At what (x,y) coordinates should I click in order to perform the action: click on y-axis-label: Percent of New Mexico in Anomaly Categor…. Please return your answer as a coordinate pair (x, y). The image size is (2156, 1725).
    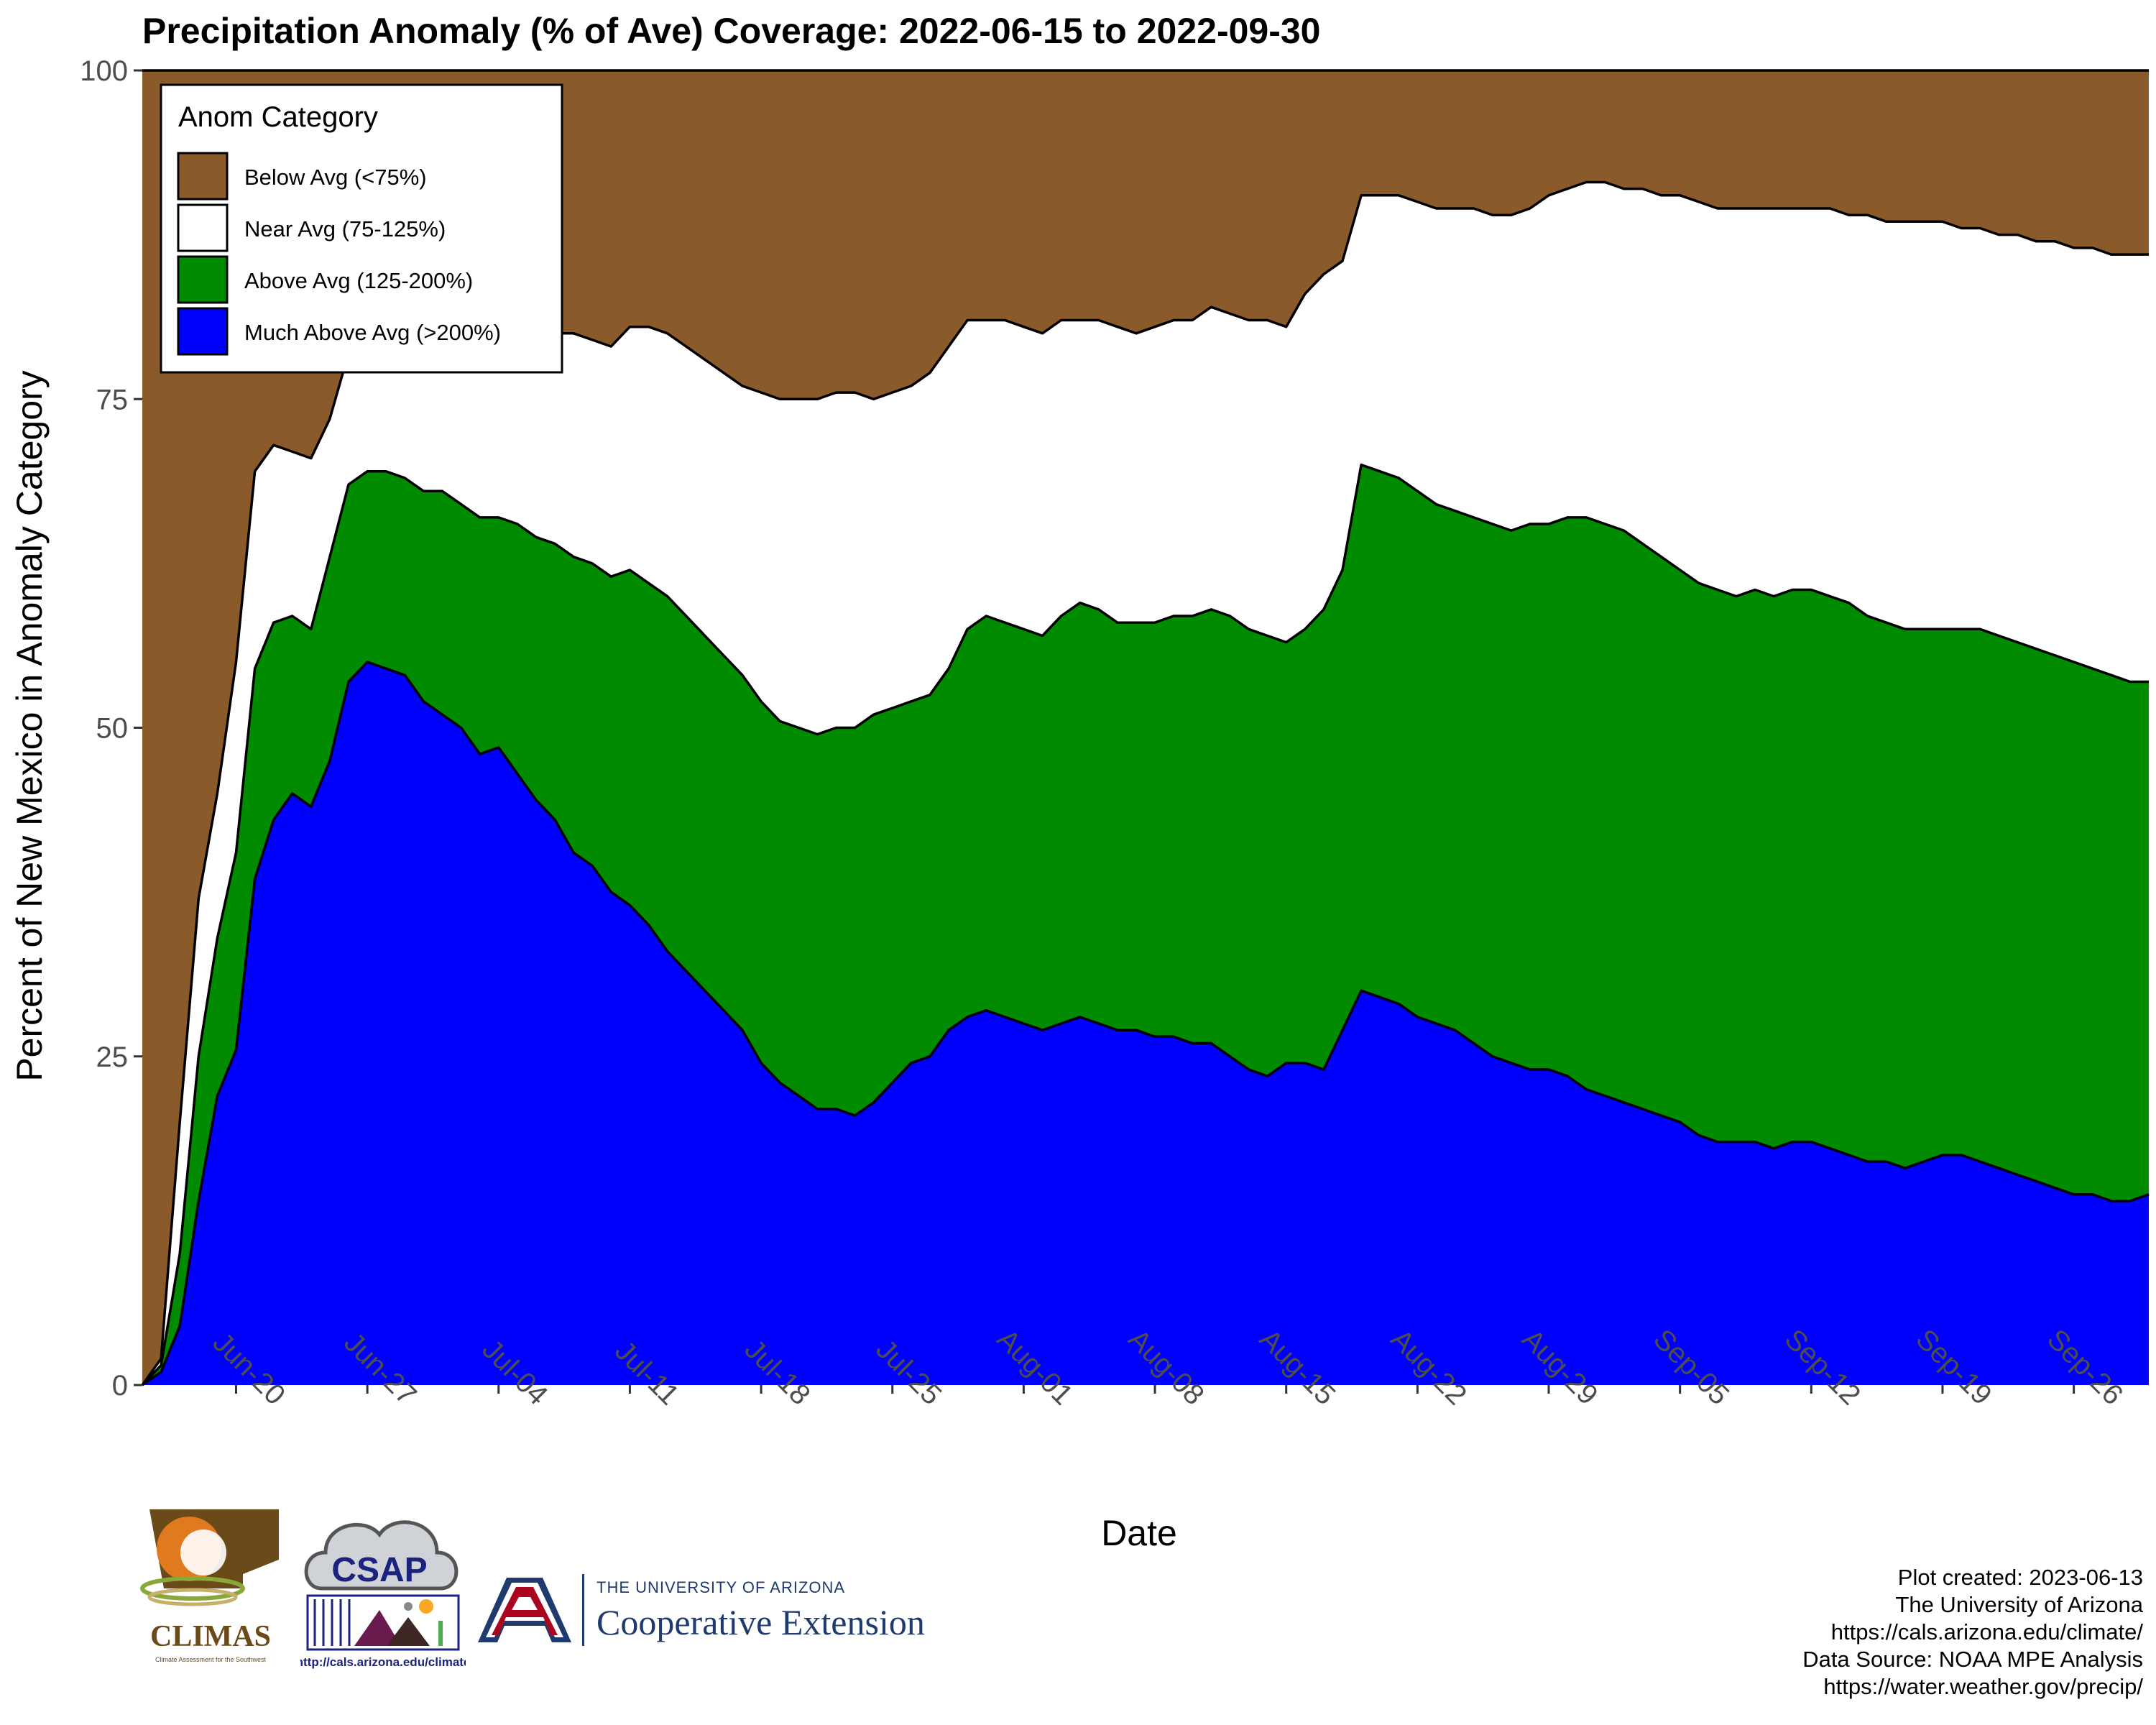
    Looking at the image, I should click on (30, 725).